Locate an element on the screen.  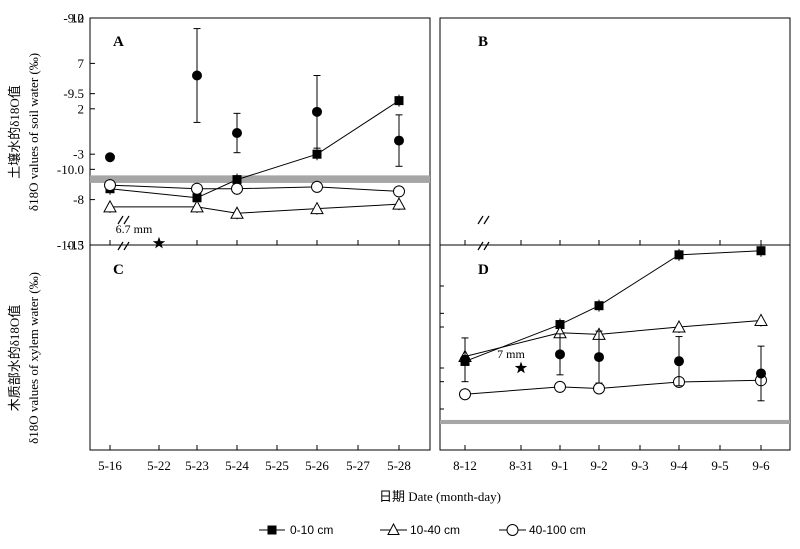
x-tick-label-5-25: 5-25 is located at coordinates (277, 465).